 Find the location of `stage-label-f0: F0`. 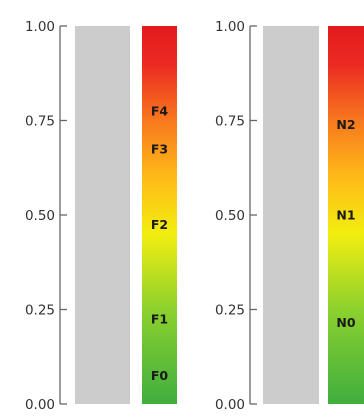

stage-label-f0: F0 is located at coordinates (160, 375).